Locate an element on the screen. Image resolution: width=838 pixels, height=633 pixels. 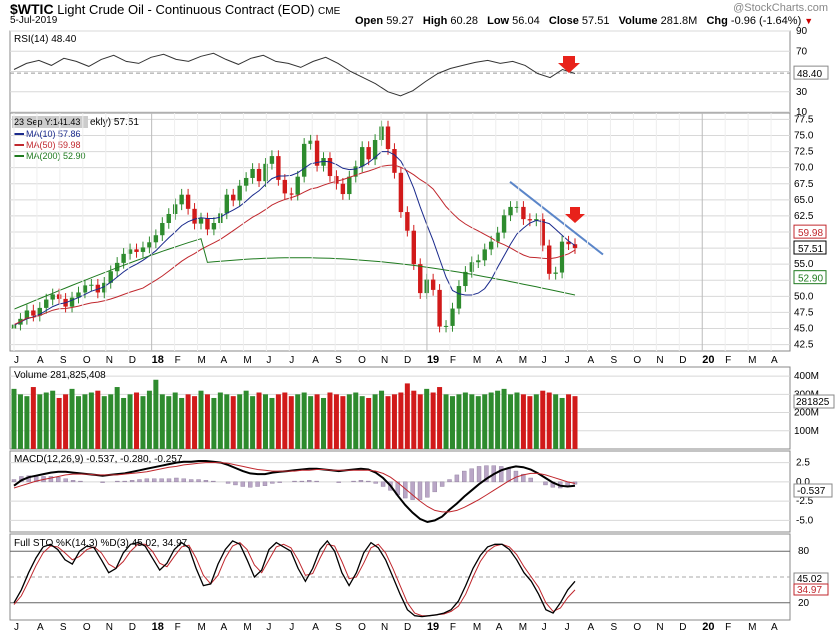
price-tick-label: 65.0 is located at coordinates (804, 200).